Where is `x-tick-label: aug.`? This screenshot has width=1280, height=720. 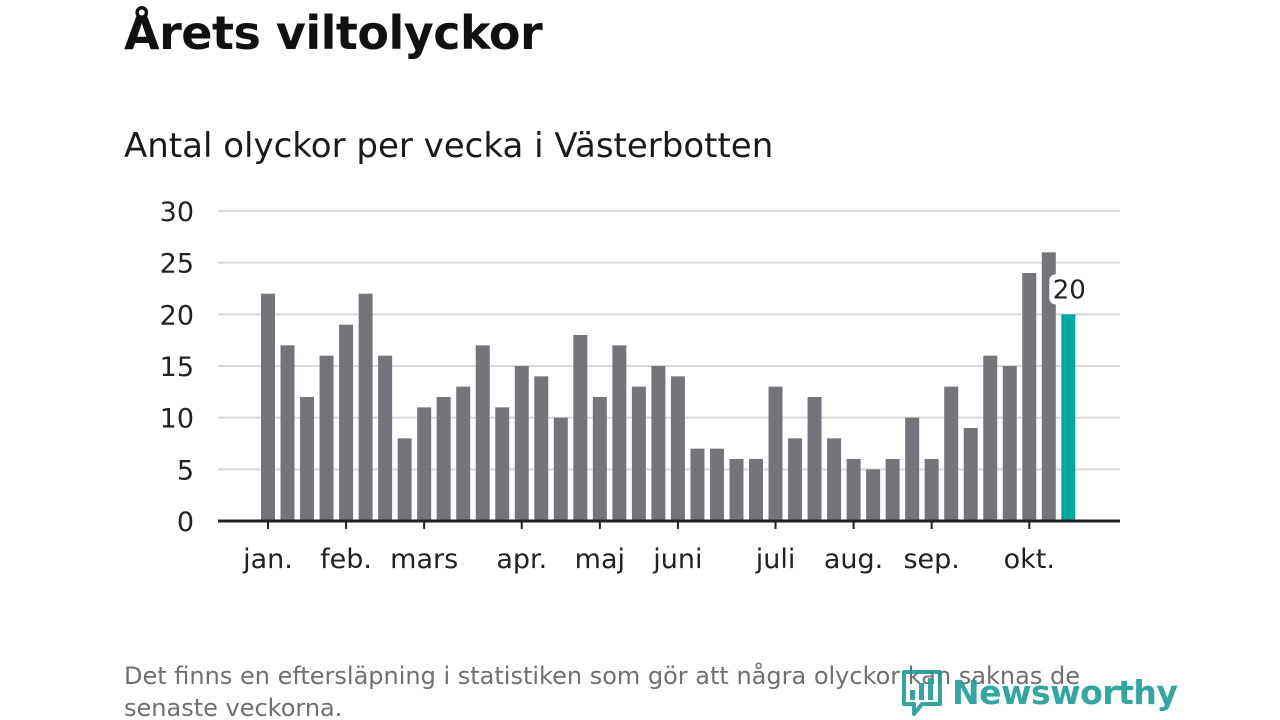
x-tick-label: aug. is located at coordinates (853, 559).